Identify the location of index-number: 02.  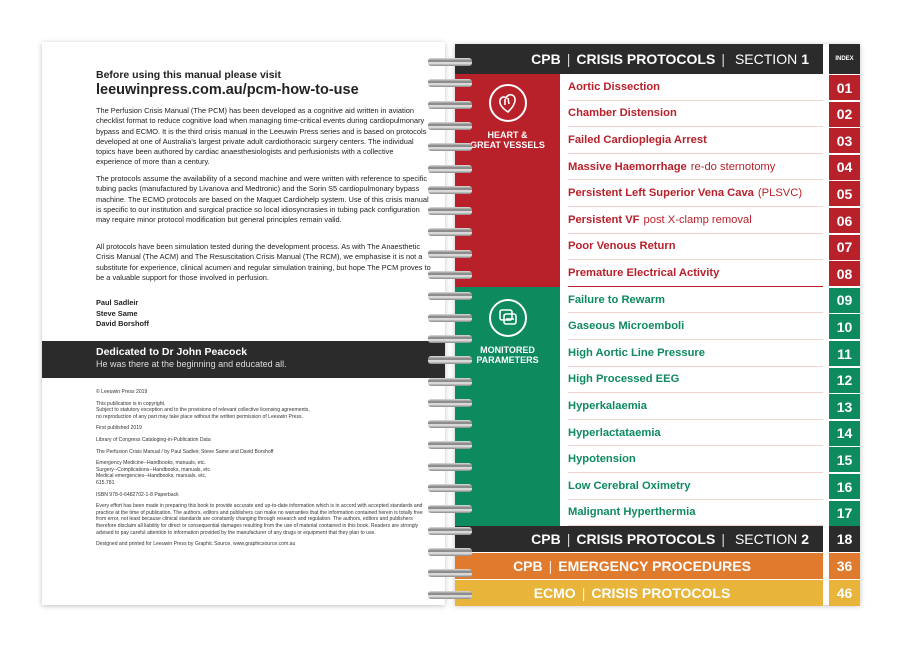
(844, 114).